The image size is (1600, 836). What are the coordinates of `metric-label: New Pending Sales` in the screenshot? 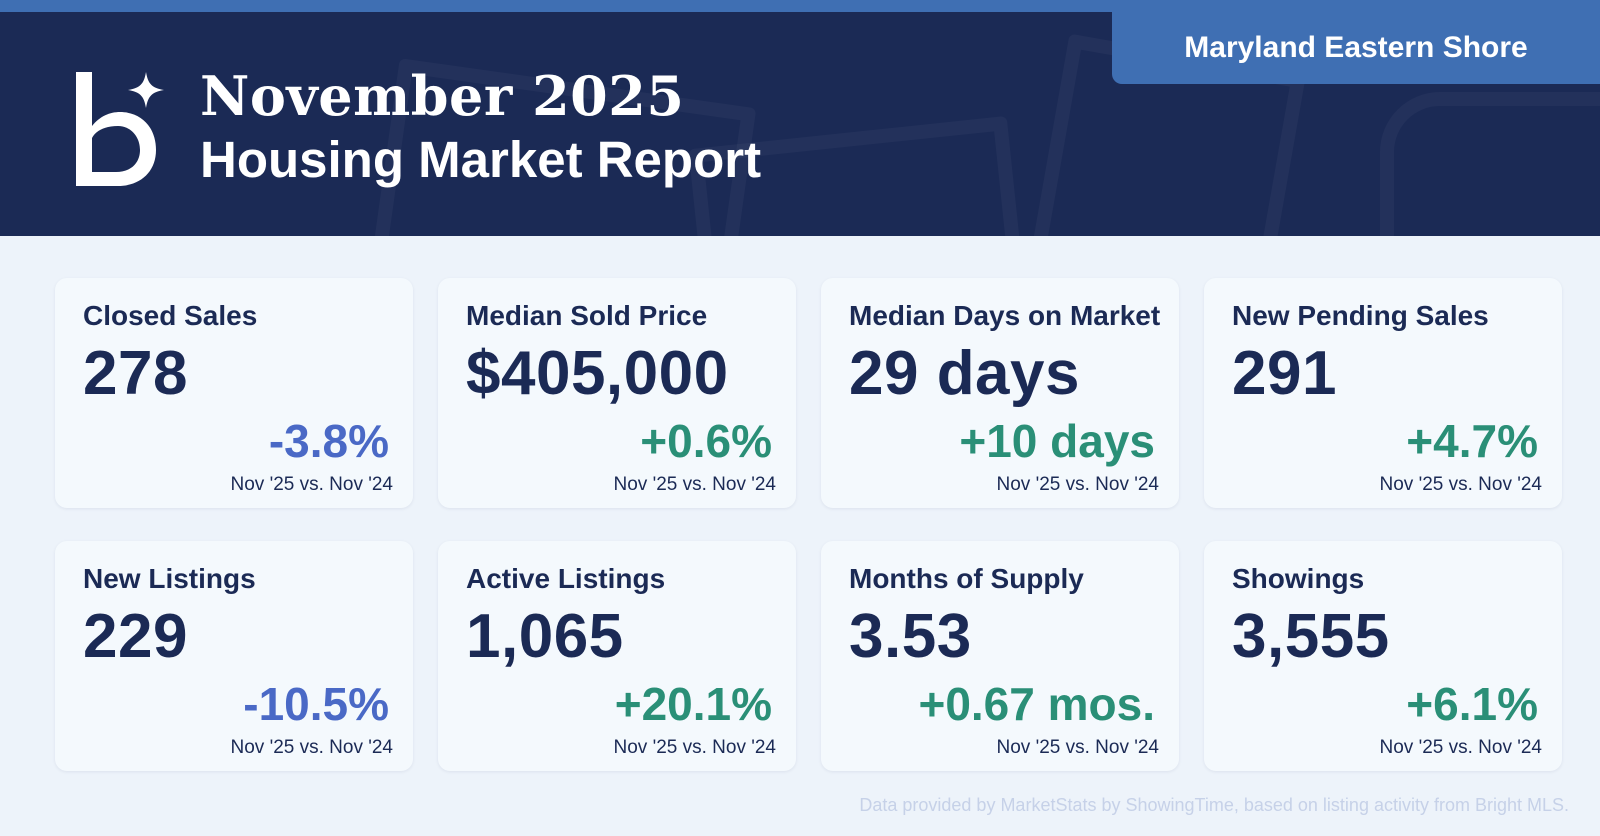 It's located at (1360, 315).